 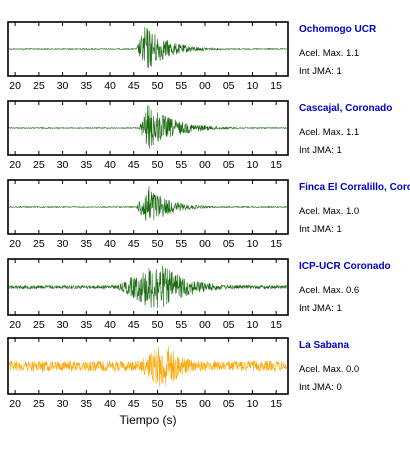 What do you see at coordinates (345, 108) in the screenshot?
I see `station-name: Cascajal, Coronado` at bounding box center [345, 108].